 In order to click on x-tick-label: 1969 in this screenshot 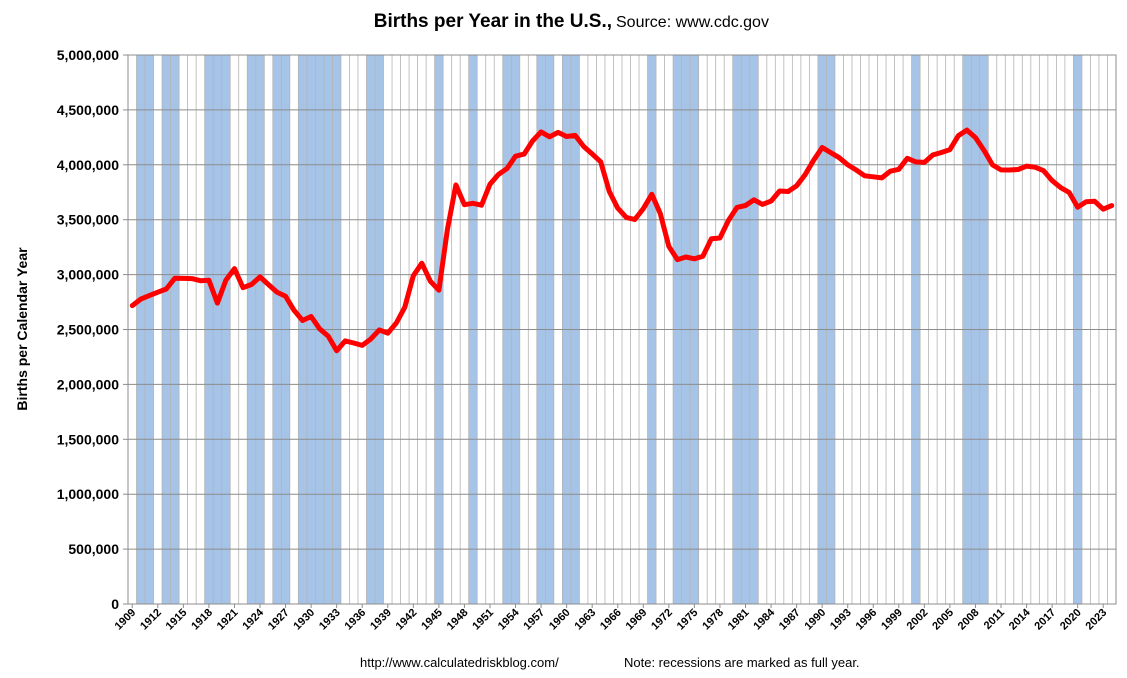, I will do `click(637, 620)`.